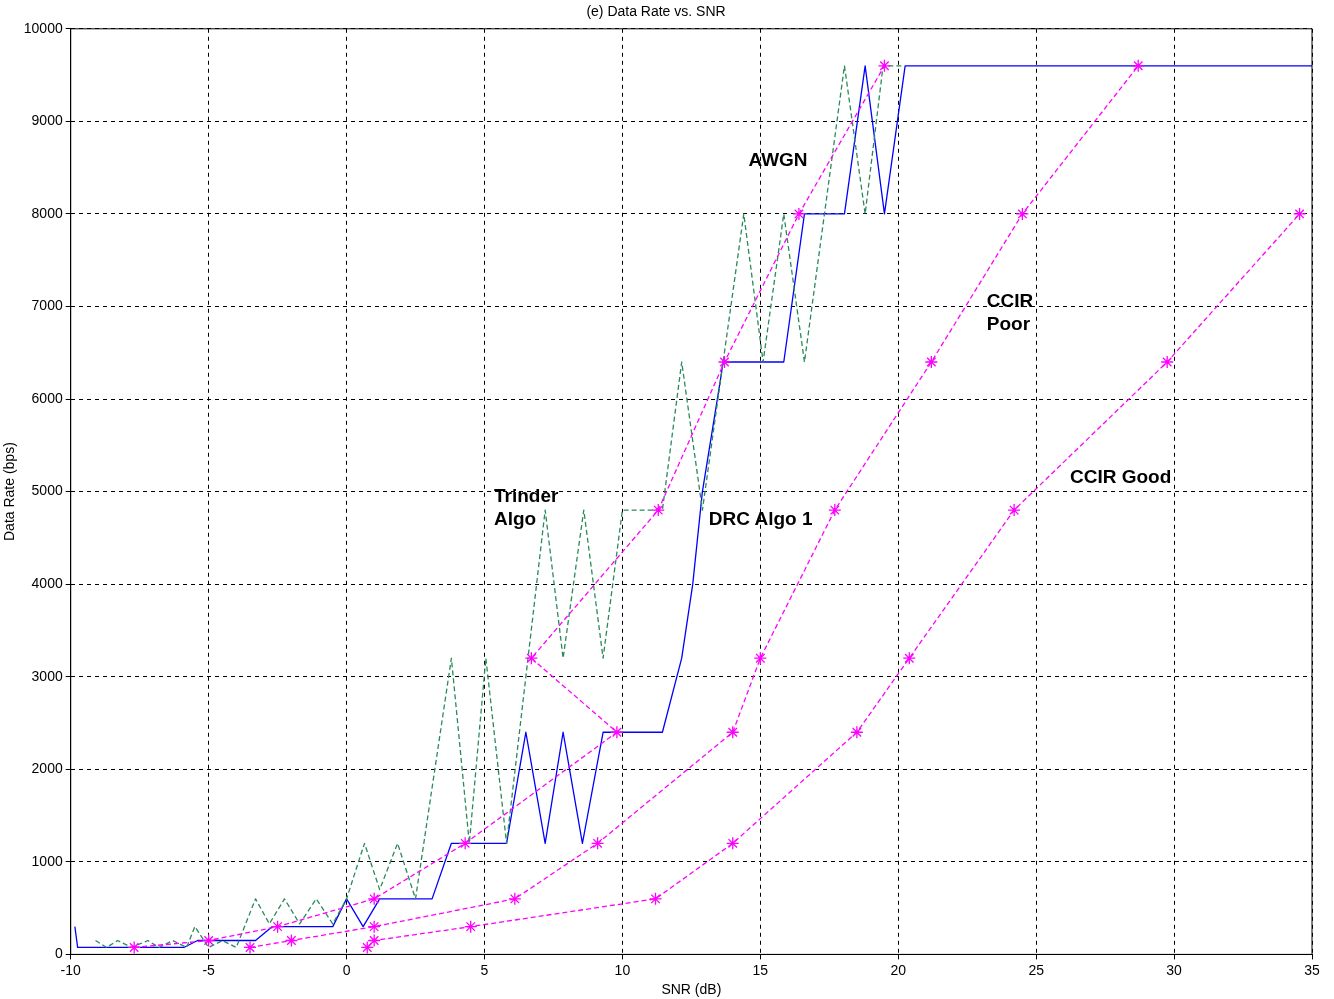 The width and height of the screenshot is (1334, 999). Describe the element at coordinates (1312, 969) in the screenshot. I see `x-tick-label: 35` at that location.